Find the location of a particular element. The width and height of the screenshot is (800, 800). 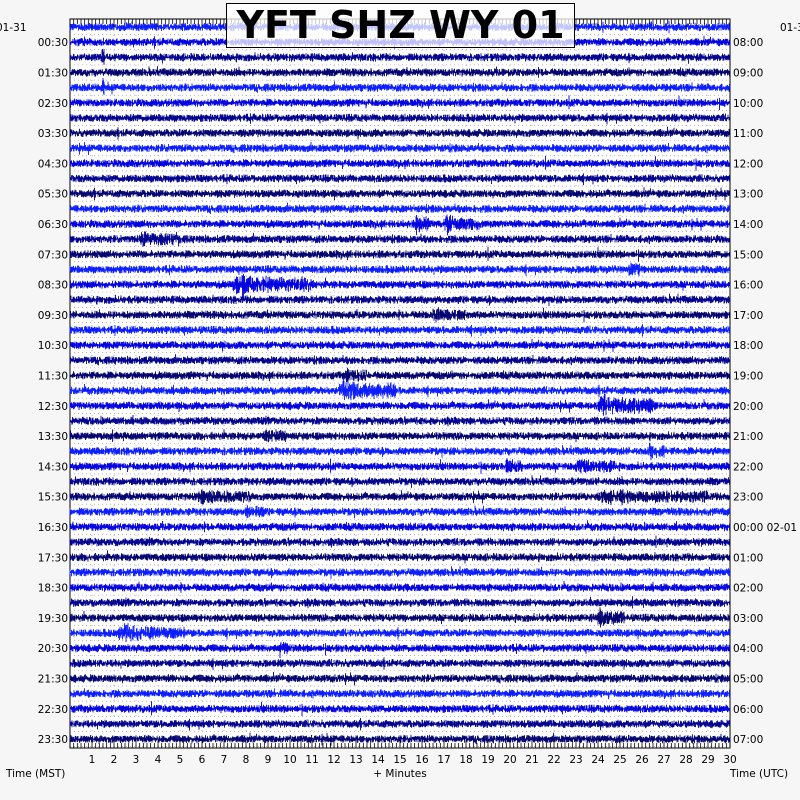

left-time-label: 02:30 is located at coordinates (53, 104).